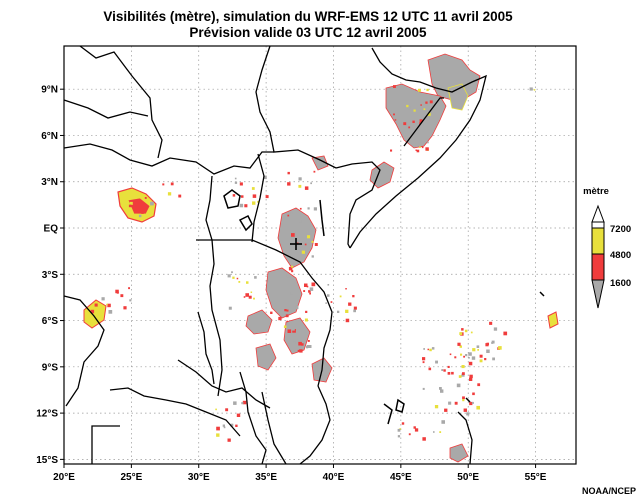 This screenshot has width=640, height=500. What do you see at coordinates (131, 477) in the screenshot?
I see `lon-tick-label: 25°E` at bounding box center [131, 477].